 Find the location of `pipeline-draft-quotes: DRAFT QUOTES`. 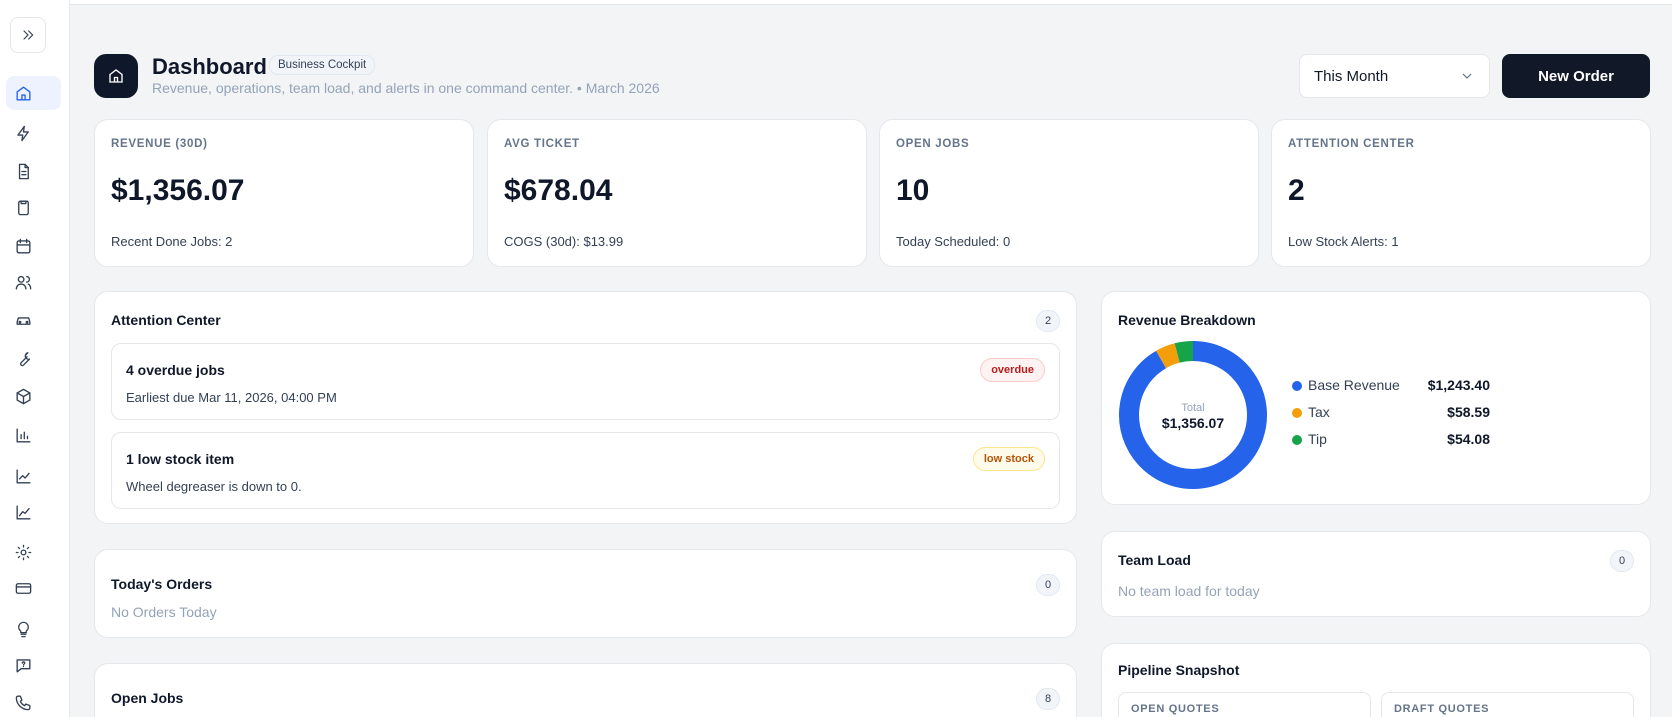

pipeline-draft-quotes: DRAFT QUOTES is located at coordinates (1507, 704).